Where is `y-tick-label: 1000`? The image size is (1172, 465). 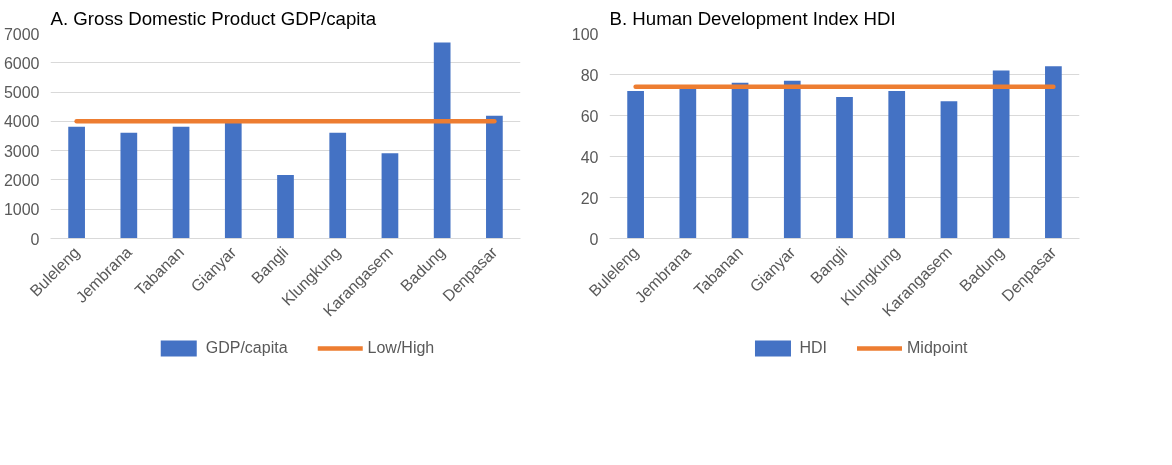 y-tick-label: 1000 is located at coordinates (21, 210).